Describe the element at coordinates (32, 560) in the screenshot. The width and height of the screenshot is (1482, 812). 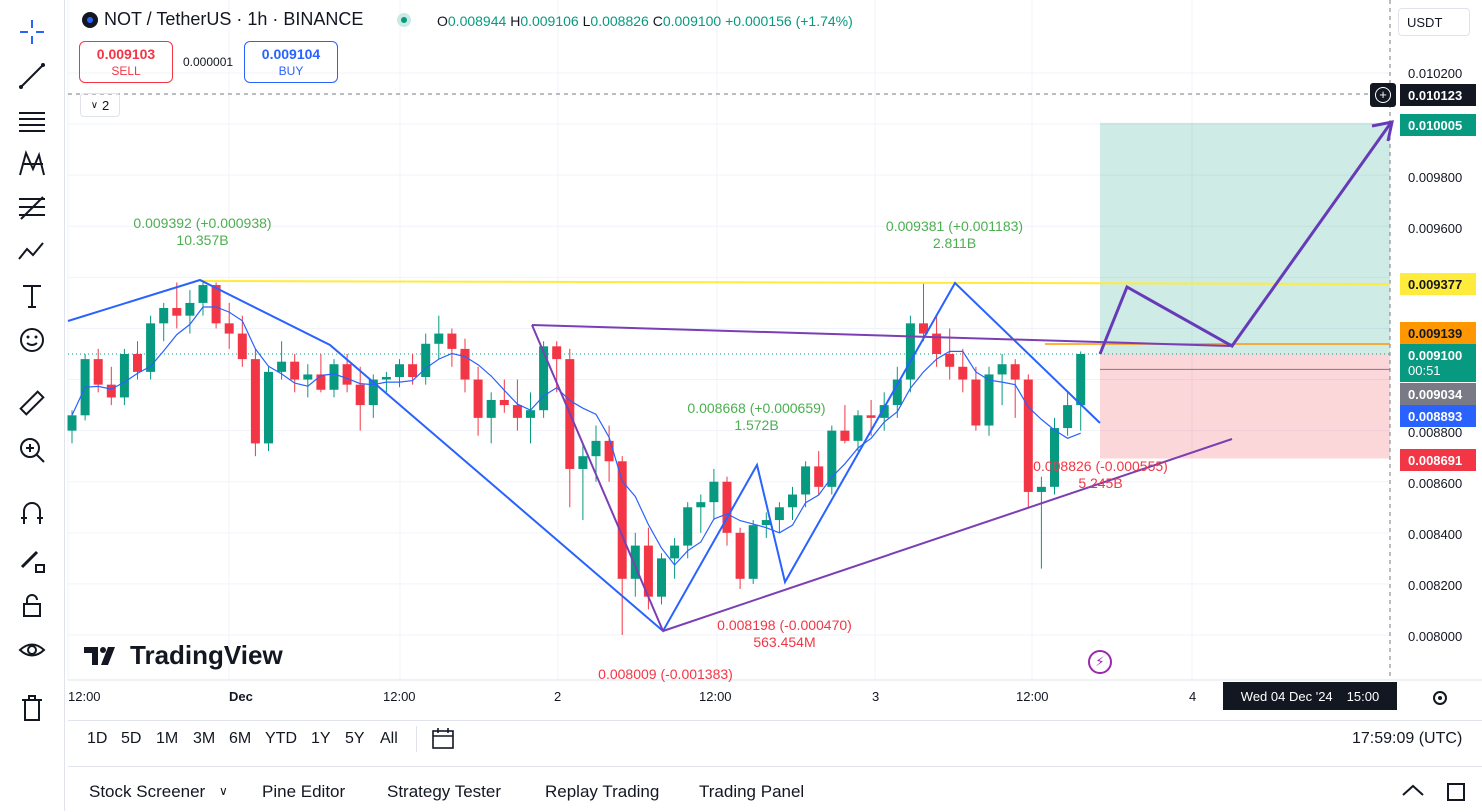
I see `pencil-lock-icon` at that location.